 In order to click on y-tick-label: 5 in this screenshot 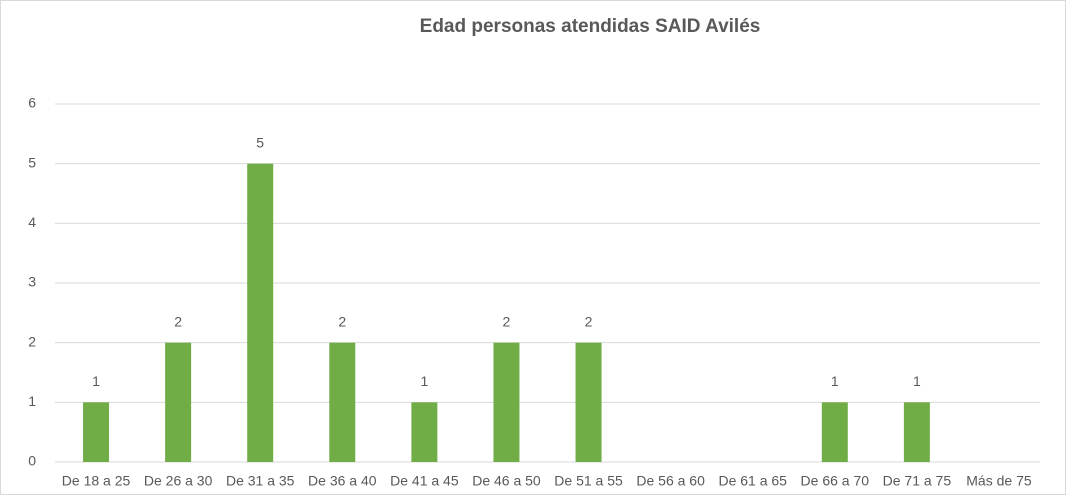, I will do `click(32, 162)`.